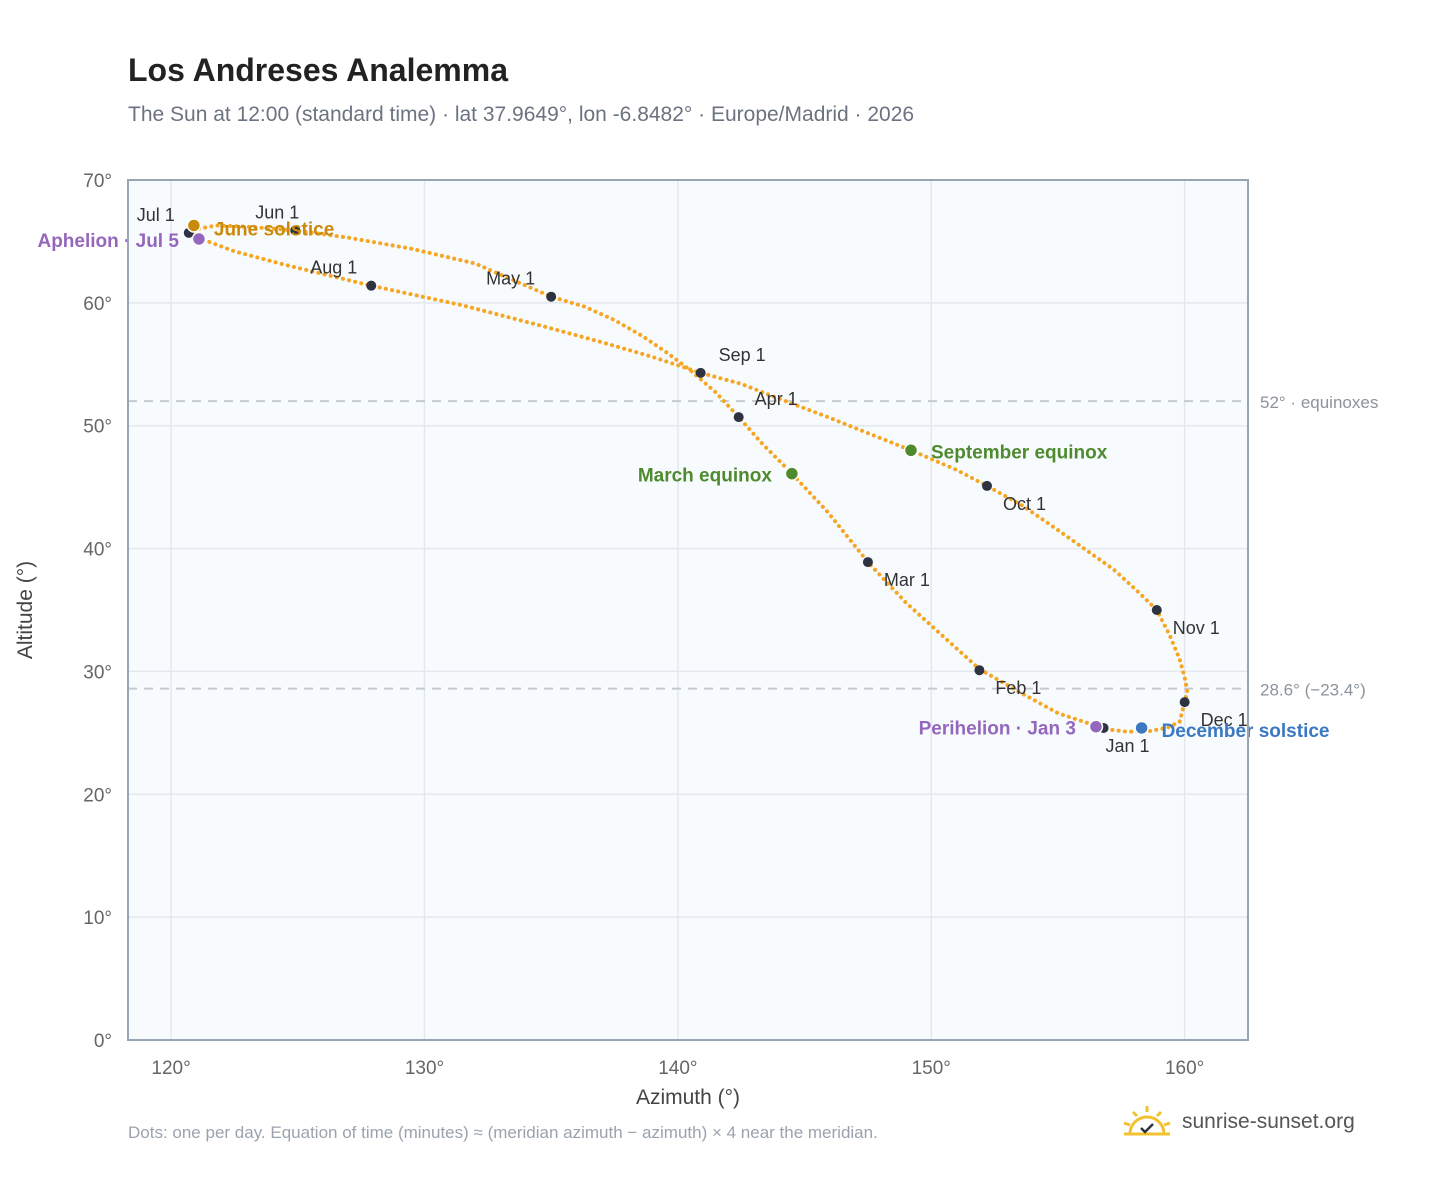 The height and width of the screenshot is (1188, 1448). I want to click on month-marker-label: Apr 1, so click(776, 399).